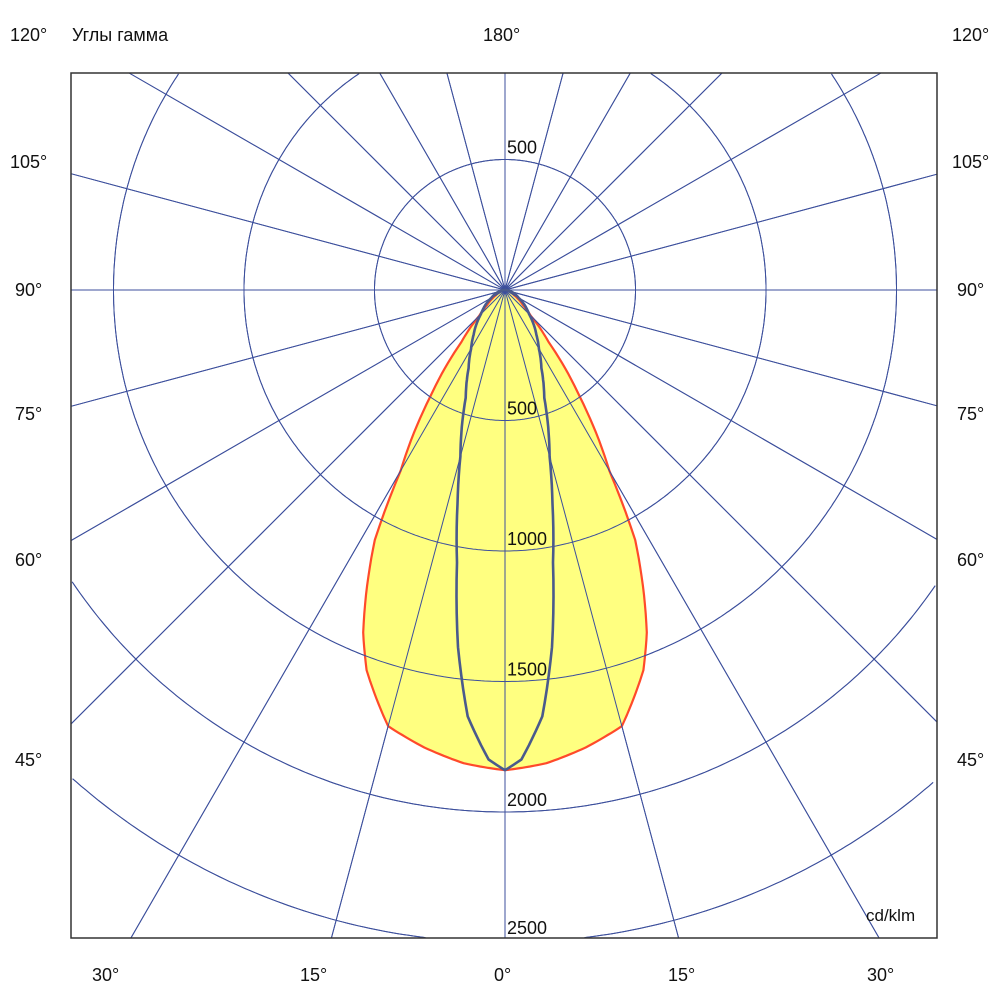 This screenshot has height=1000, width=1000. Describe the element at coordinates (971, 162) in the screenshot. I see `angle-label-right: 105°` at that location.